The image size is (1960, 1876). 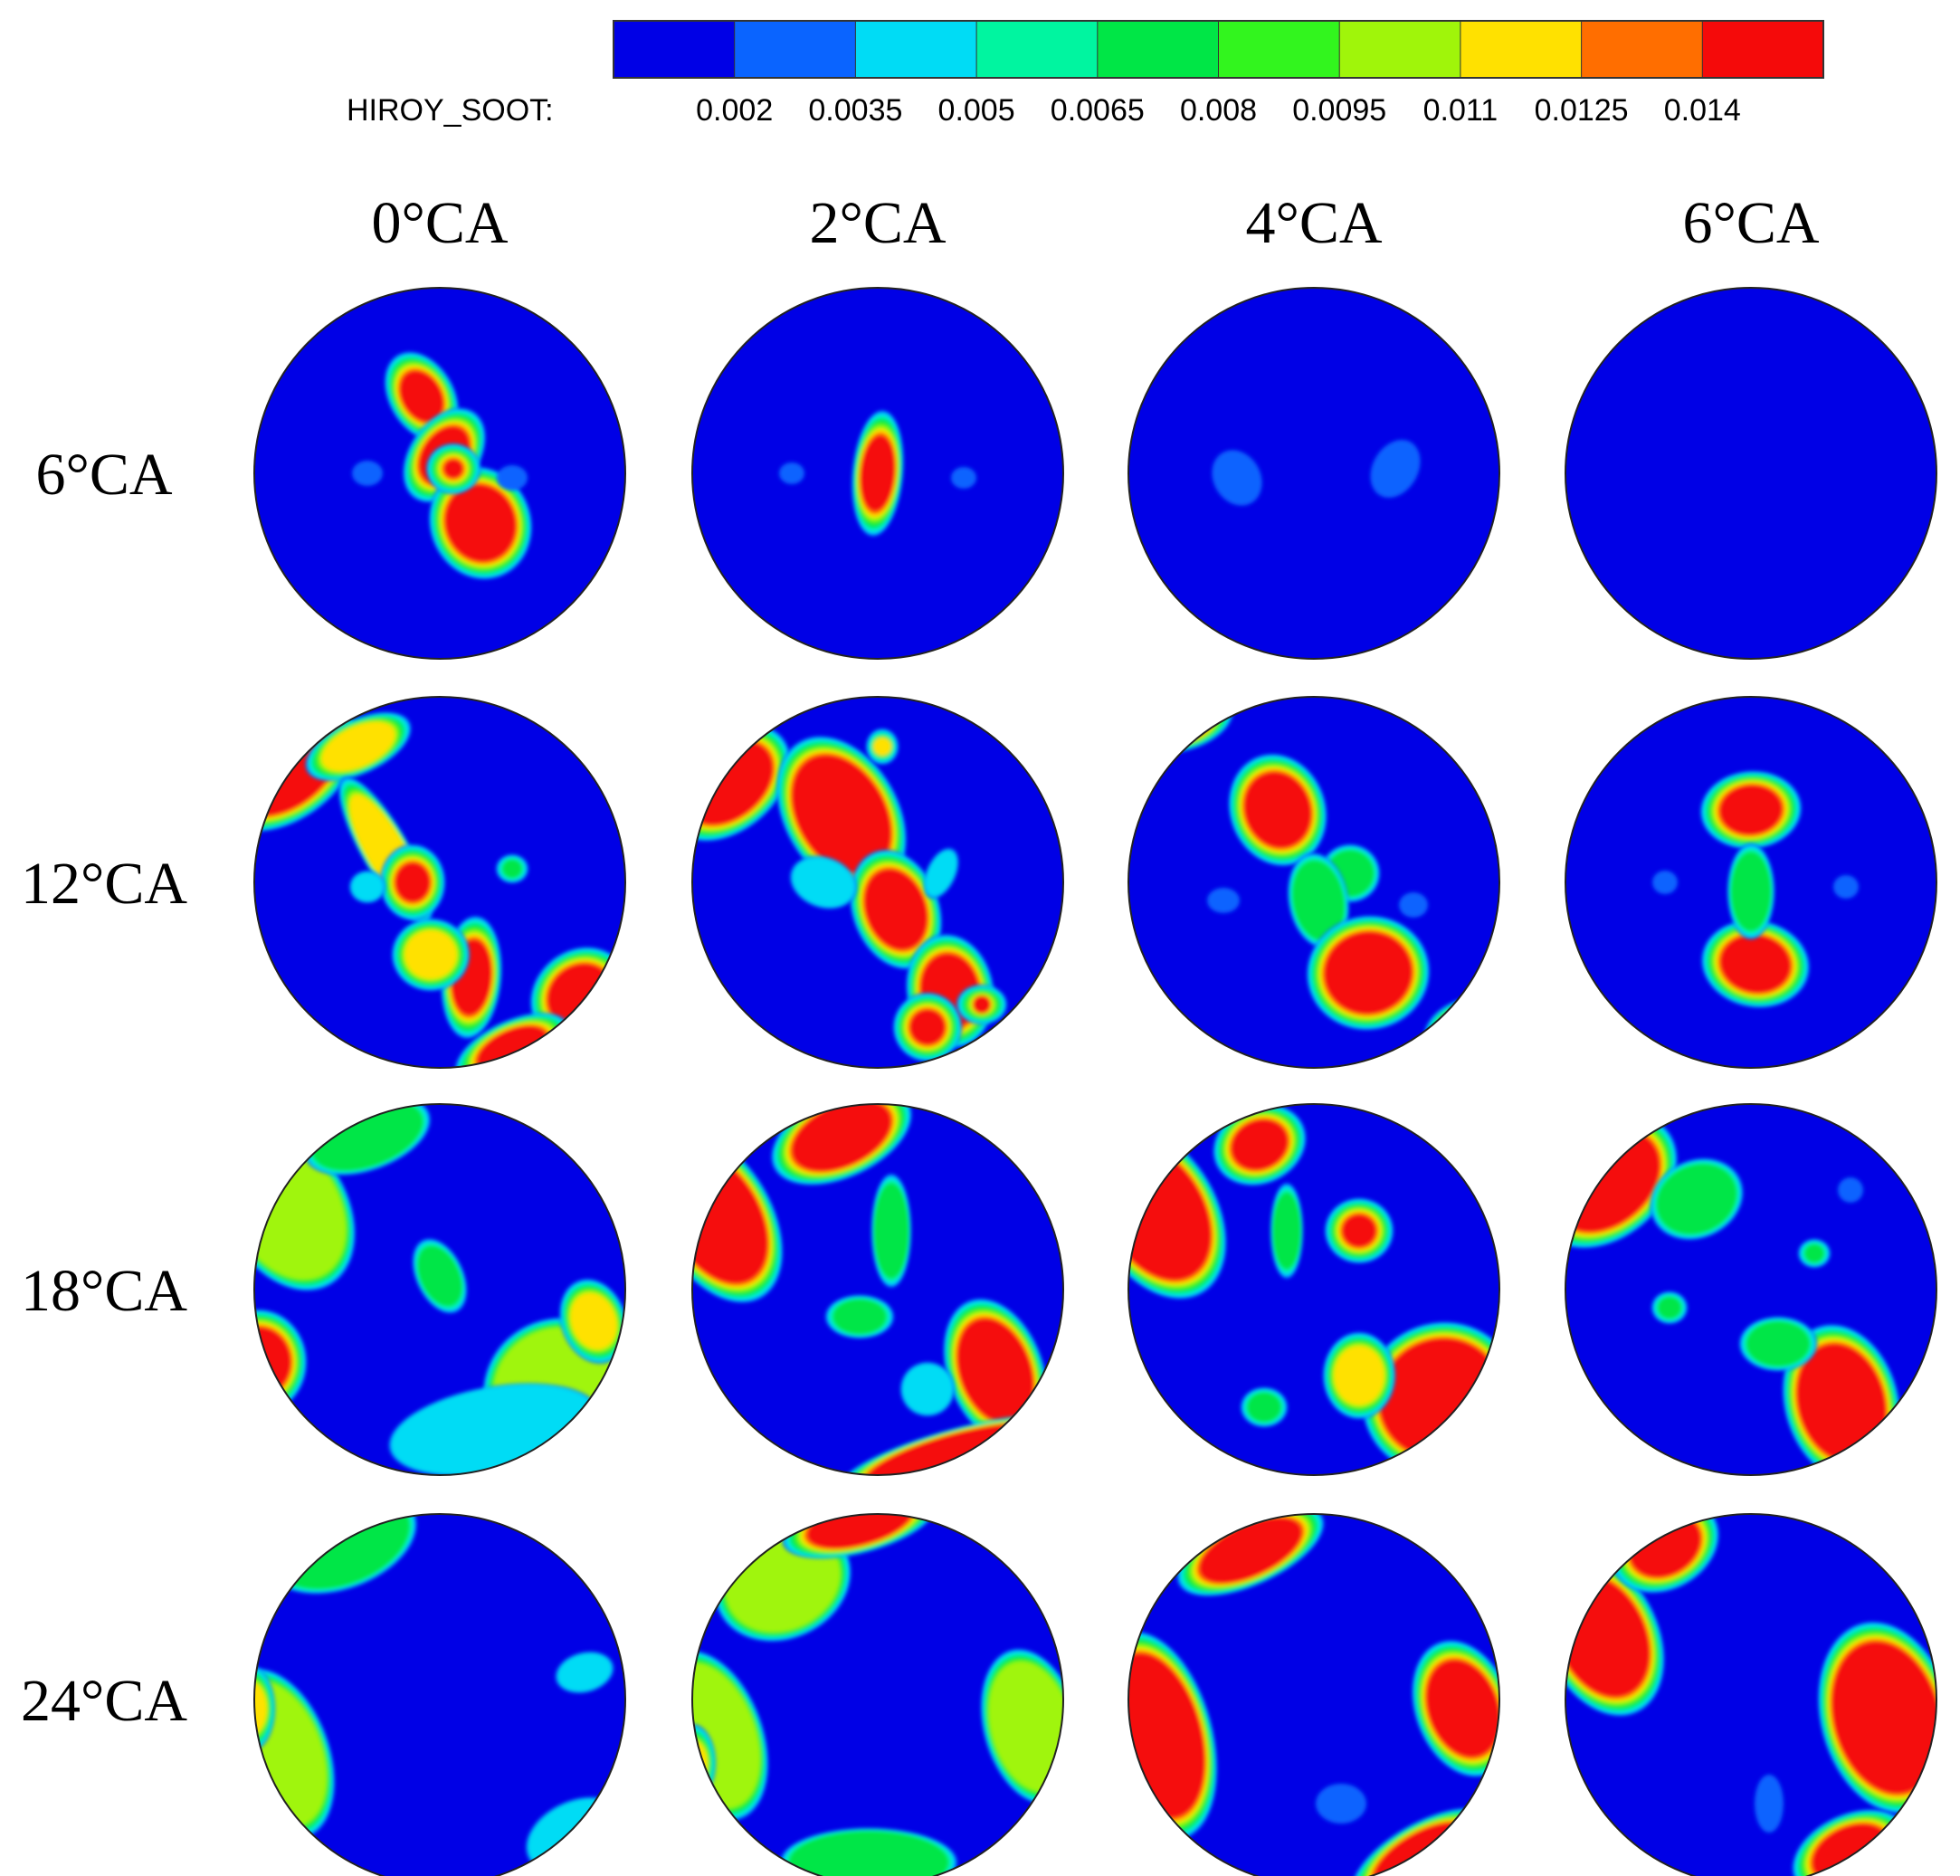 What do you see at coordinates (1339, 110) in the screenshot?
I see `colorbar-tick-label: 0.0095` at bounding box center [1339, 110].